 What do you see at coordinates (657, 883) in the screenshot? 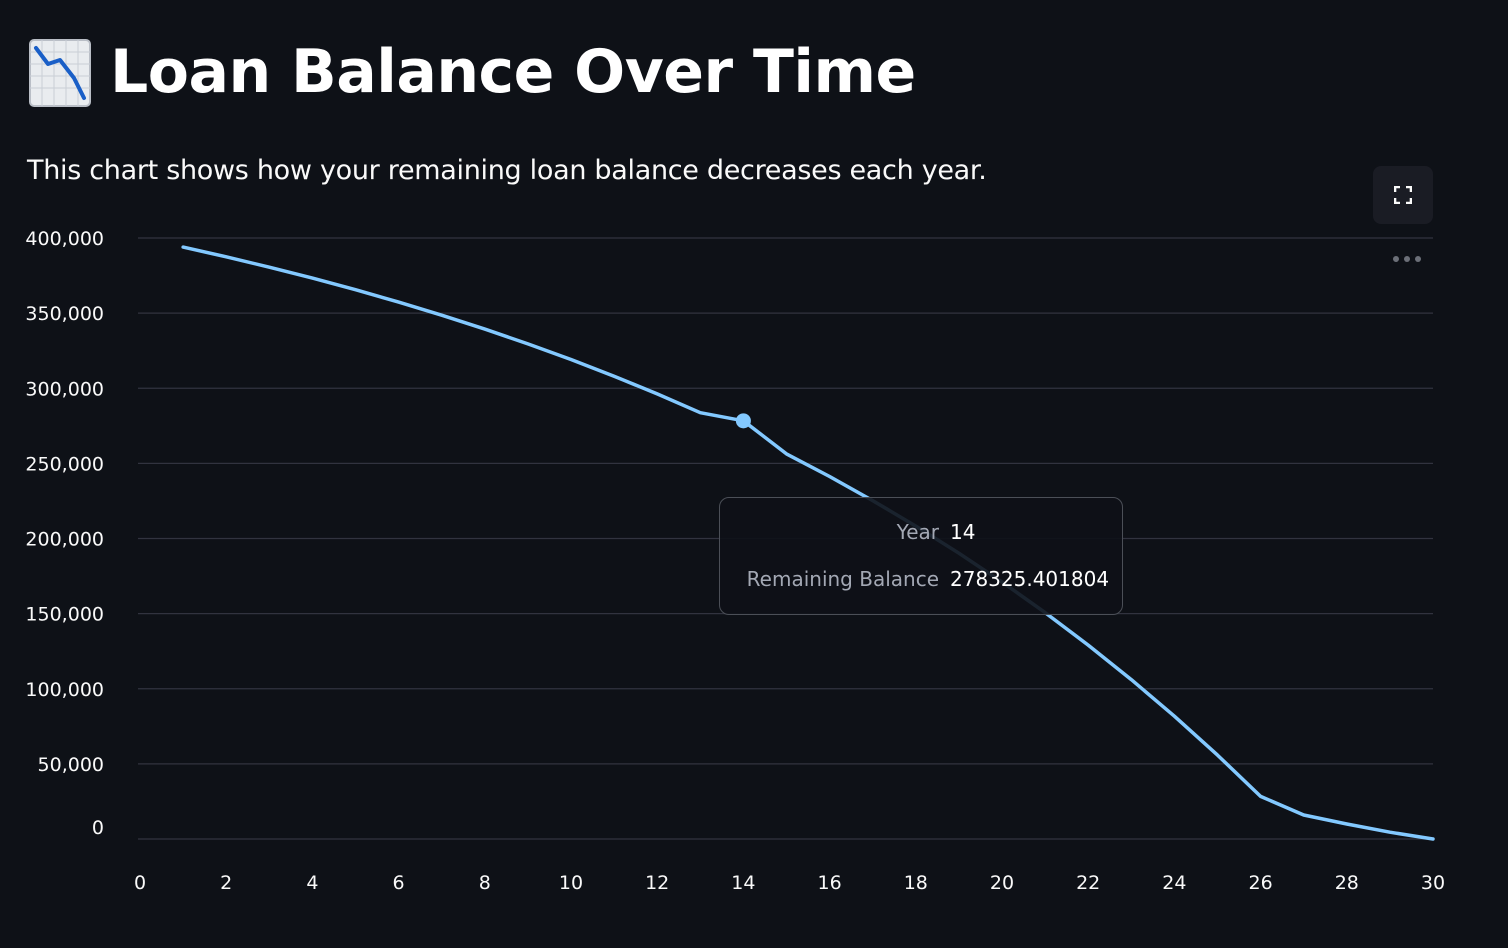
I see `x-tick-label: 12` at bounding box center [657, 883].